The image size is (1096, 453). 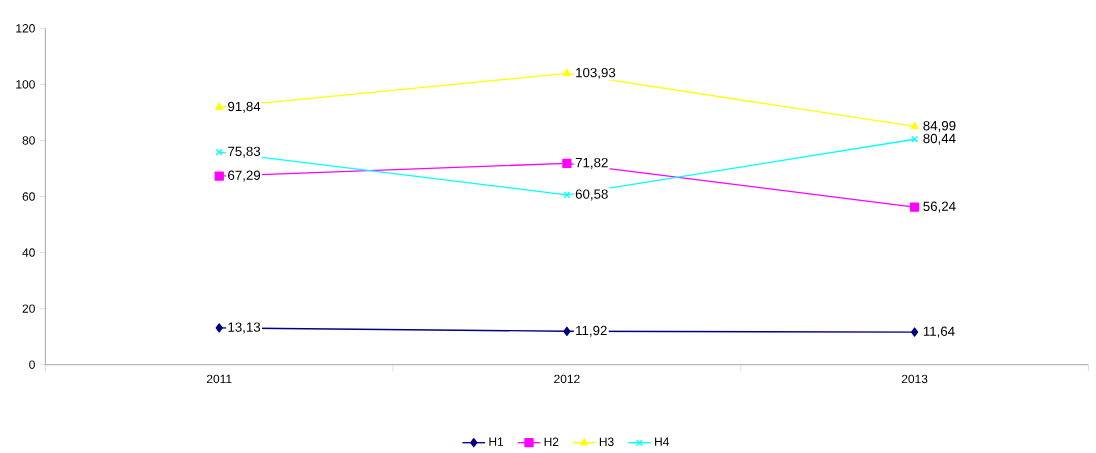 What do you see at coordinates (551, 441) in the screenshot?
I see `legend-label: H2` at bounding box center [551, 441].